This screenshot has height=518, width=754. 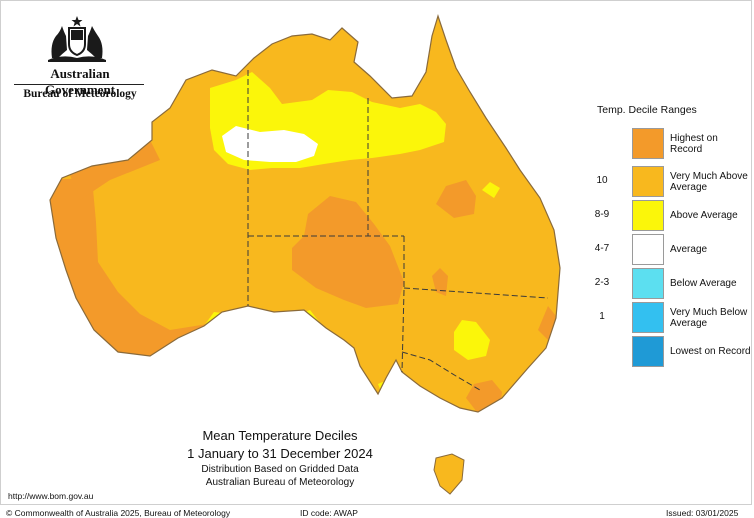 What do you see at coordinates (648, 143) in the screenshot?
I see `legend-swatch-highest` at bounding box center [648, 143].